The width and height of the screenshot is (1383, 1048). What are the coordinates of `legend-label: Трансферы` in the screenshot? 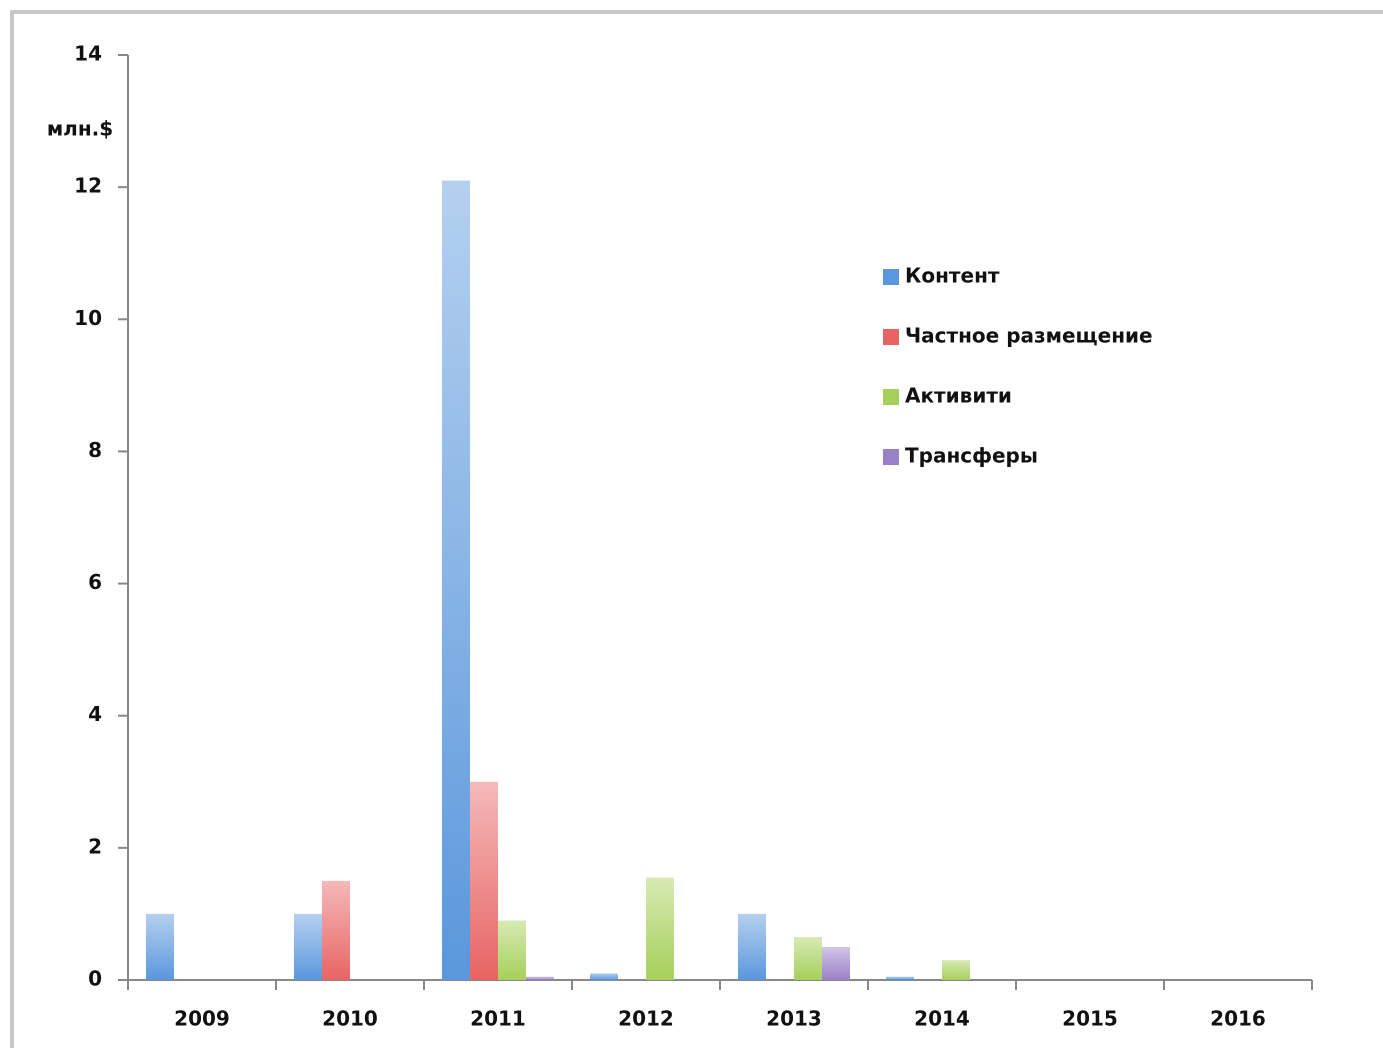 It's located at (971, 456).